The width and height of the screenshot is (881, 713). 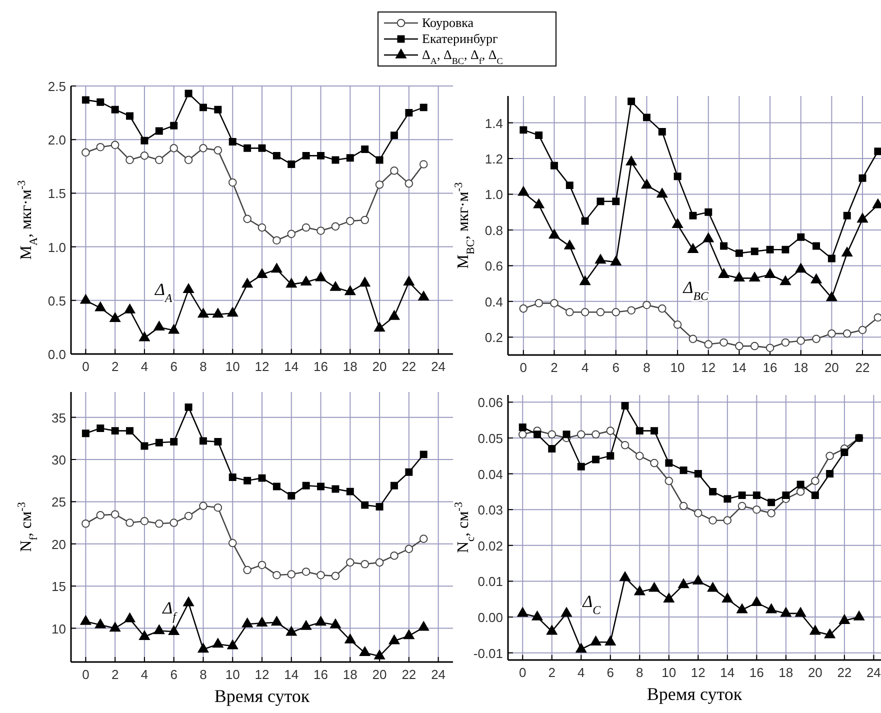 What do you see at coordinates (592, 604) in the screenshot?
I see `annotation: Δ$_{C}$` at bounding box center [592, 604].